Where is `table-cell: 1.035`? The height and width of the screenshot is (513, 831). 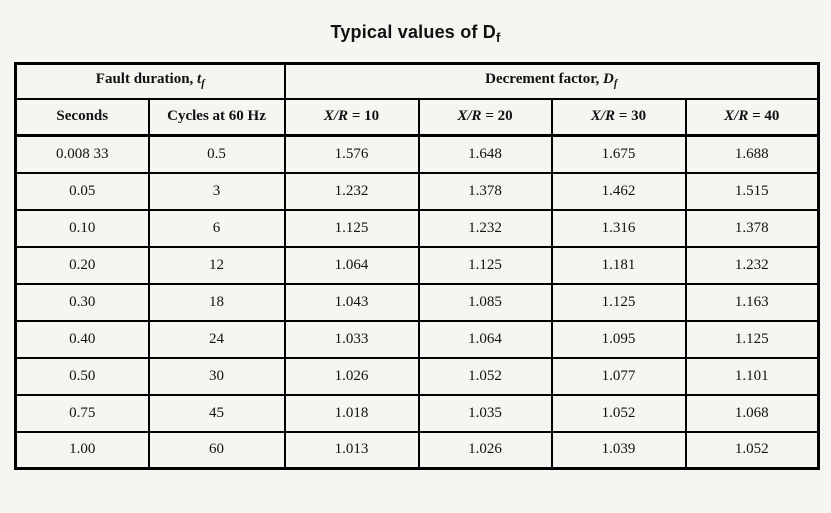
table-cell: 1.035 is located at coordinates (485, 413).